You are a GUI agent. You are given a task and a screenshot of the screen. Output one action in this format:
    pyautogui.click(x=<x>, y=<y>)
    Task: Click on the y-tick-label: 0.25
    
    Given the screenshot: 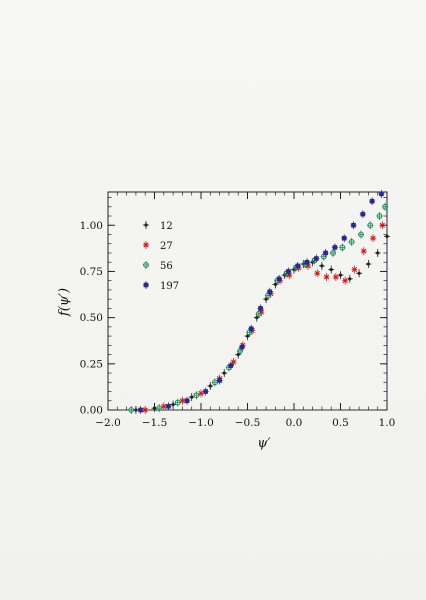 What is the action you would take?
    pyautogui.click(x=91, y=364)
    